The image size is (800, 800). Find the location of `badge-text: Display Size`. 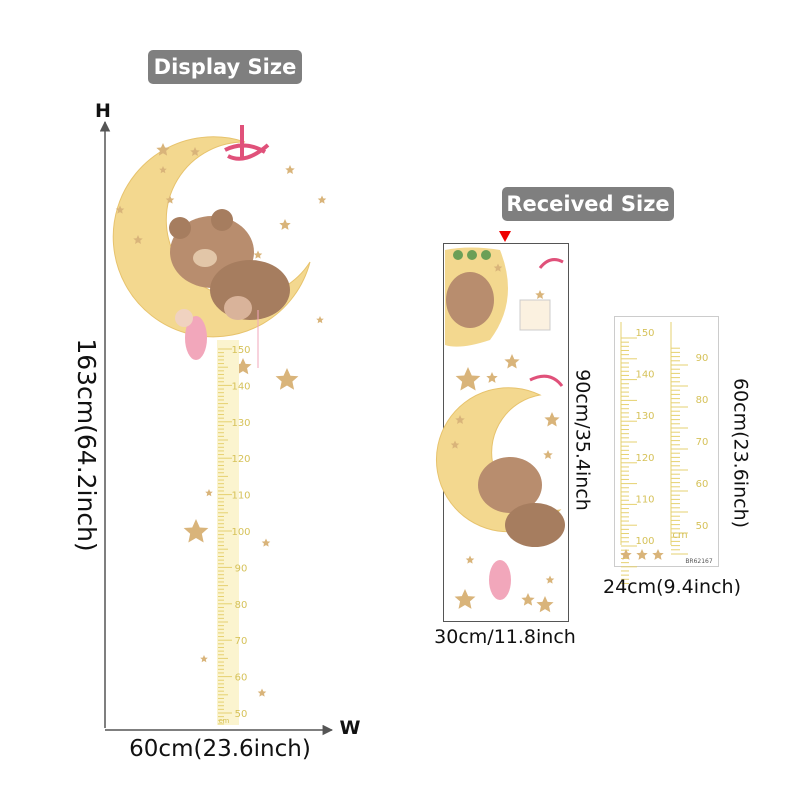

badge-text: Display Size is located at coordinates (225, 67).